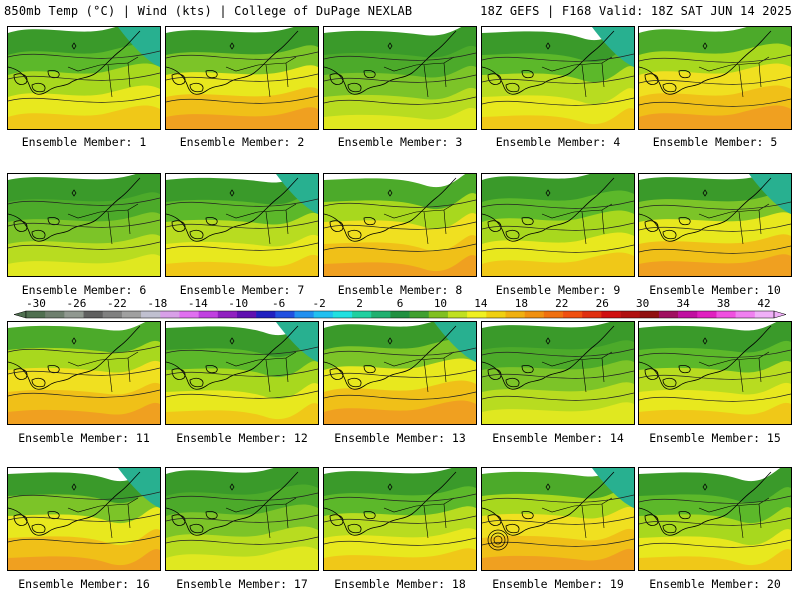  Describe the element at coordinates (683, 303) in the screenshot. I see `colorbar-tick-label: 34` at that location.